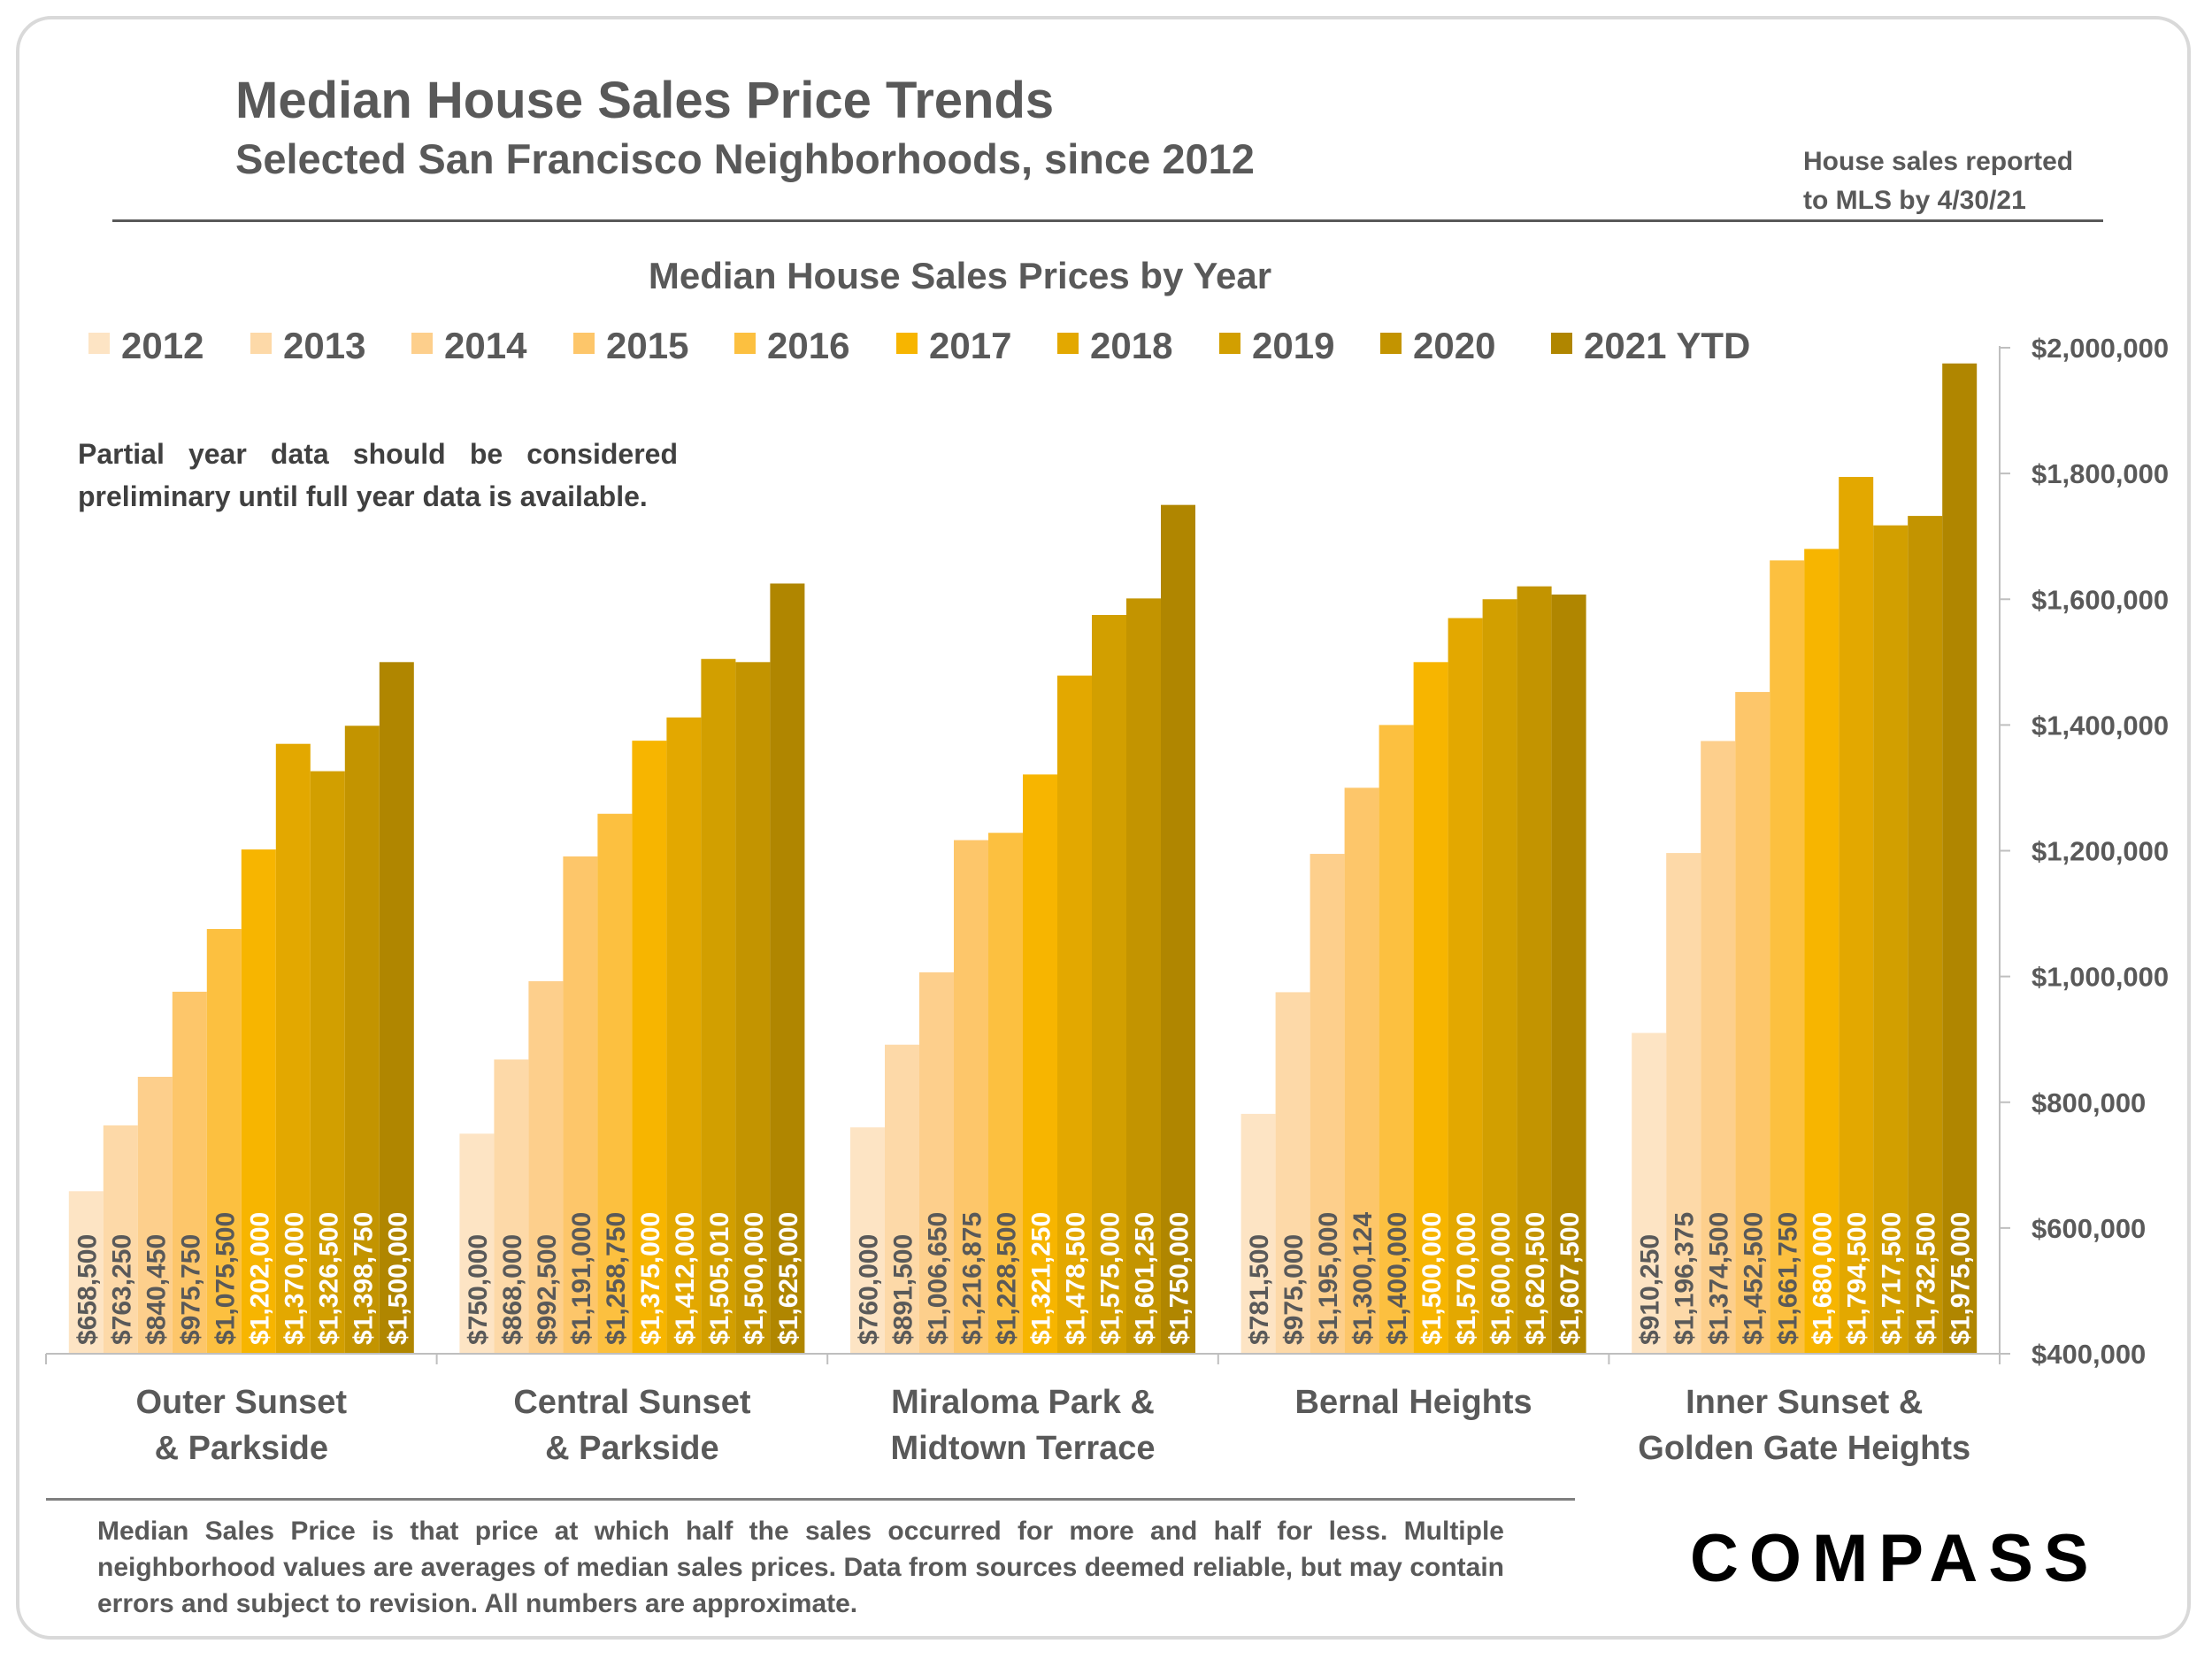 Image resolution: width=2212 pixels, height=1659 pixels. What do you see at coordinates (2100, 599) in the screenshot?
I see `y-tick-label: $1,600,000` at bounding box center [2100, 599].